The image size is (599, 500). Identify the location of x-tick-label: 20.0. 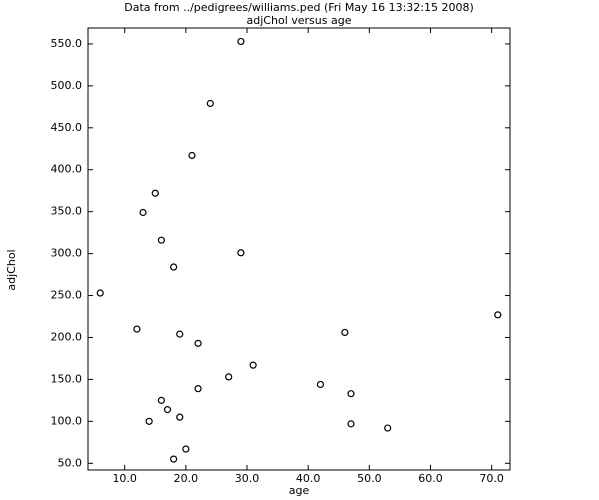
(186, 478).